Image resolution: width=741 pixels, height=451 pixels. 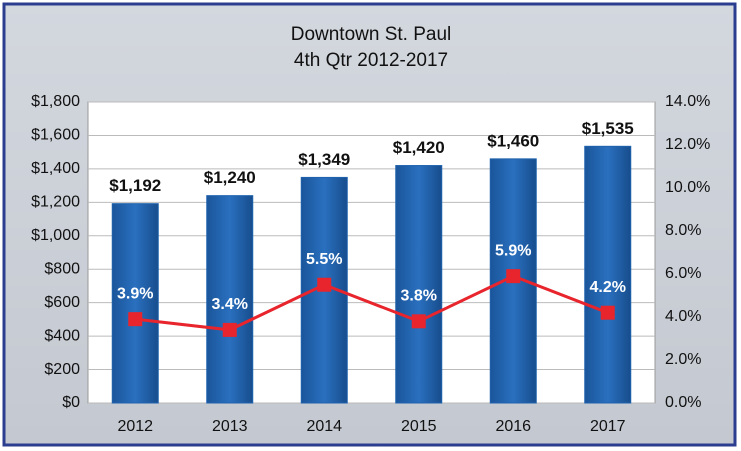 I want to click on chart-title: Downtown St. Paul, so click(x=371, y=34).